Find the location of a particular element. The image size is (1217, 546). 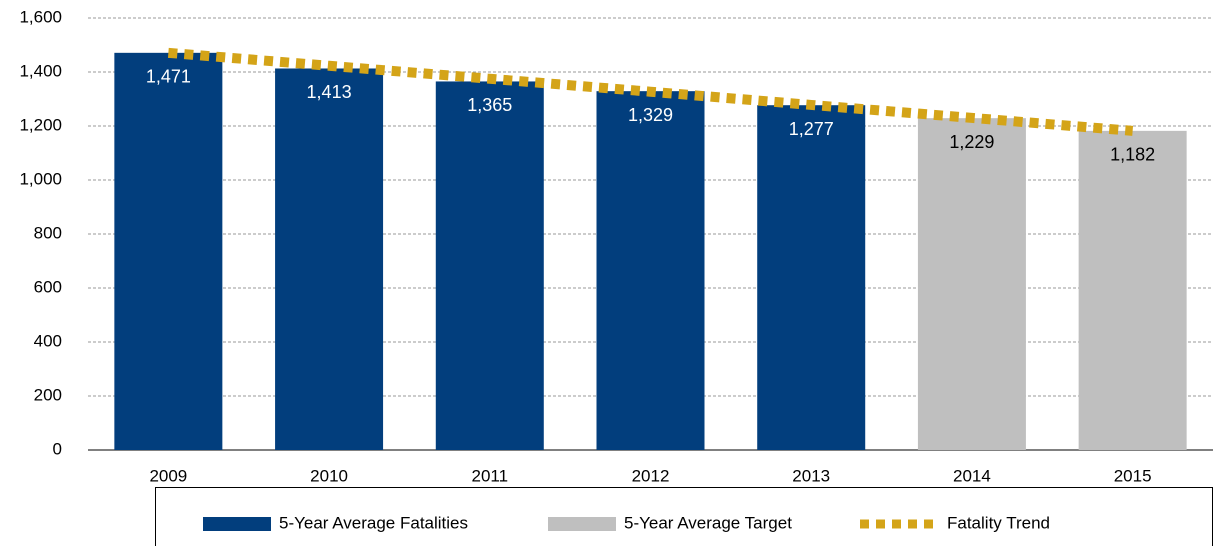

y-tick-label: 800 is located at coordinates (48, 232).